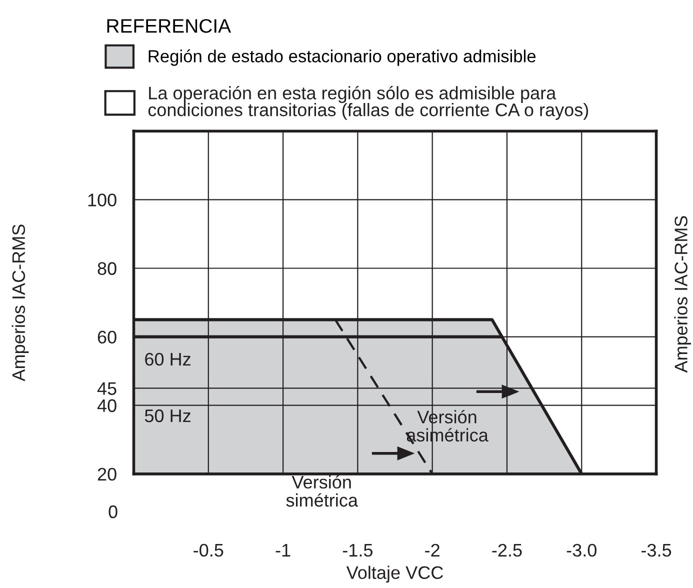 The height and width of the screenshot is (588, 693). I want to click on x-axis-title: Voltaje VCC, so click(394, 574).